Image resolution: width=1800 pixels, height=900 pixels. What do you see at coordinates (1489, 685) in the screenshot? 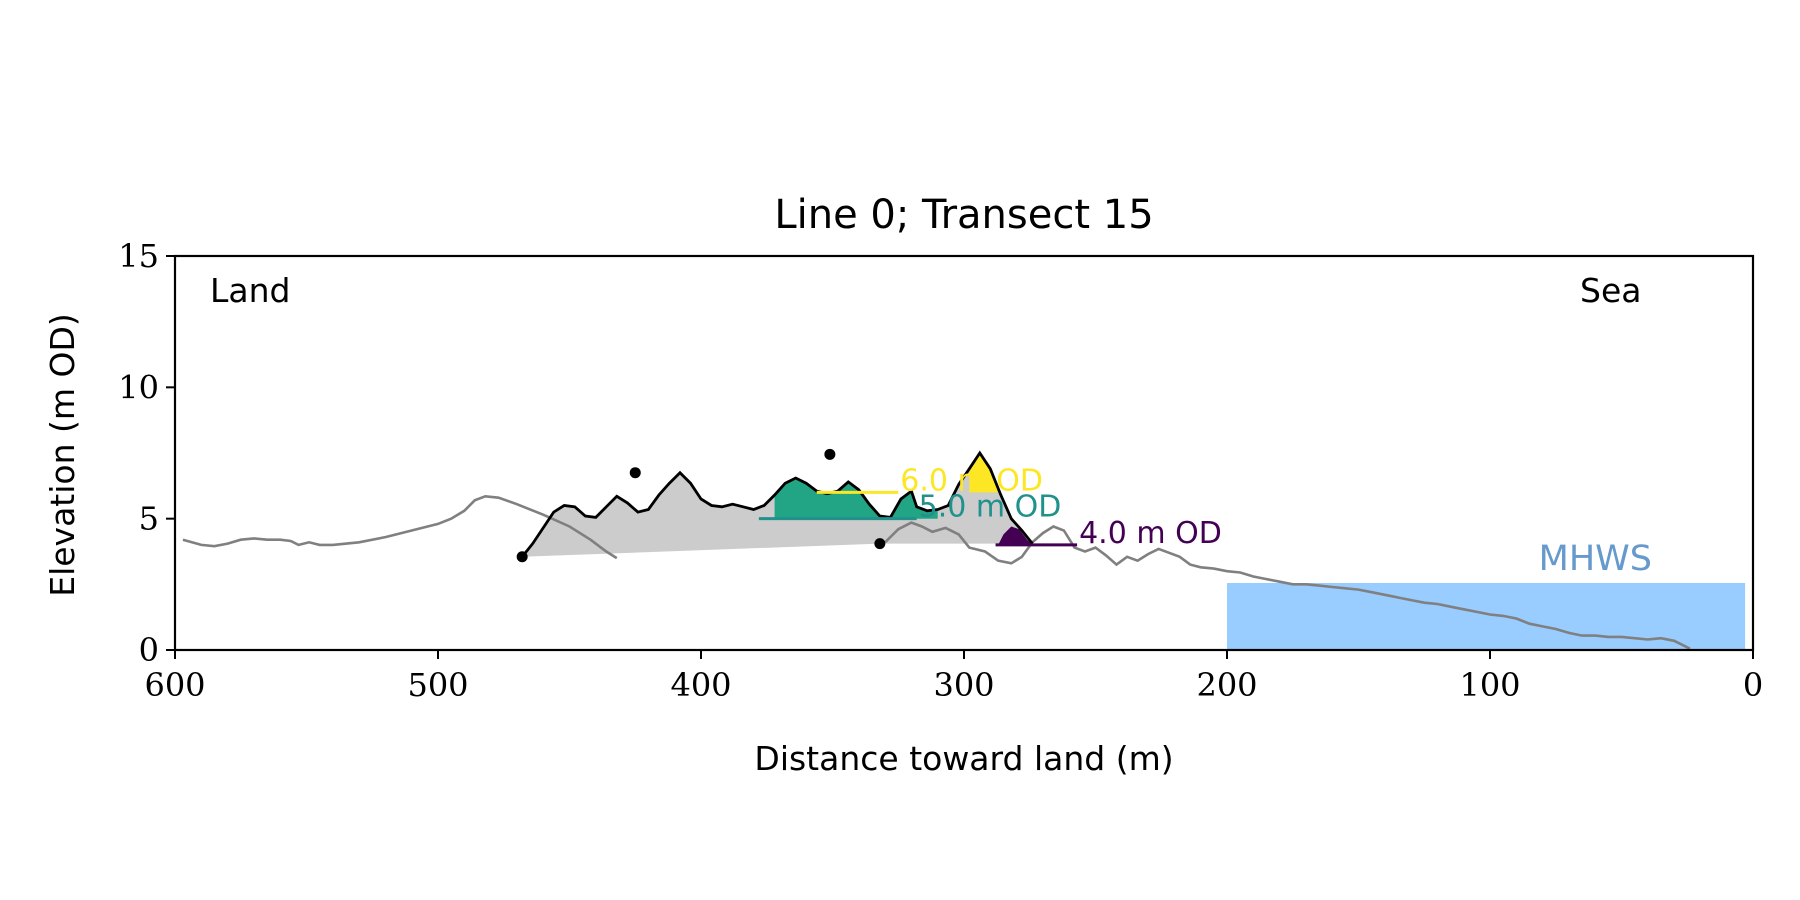
I see `x-tick-label-100: 100` at bounding box center [1489, 685].